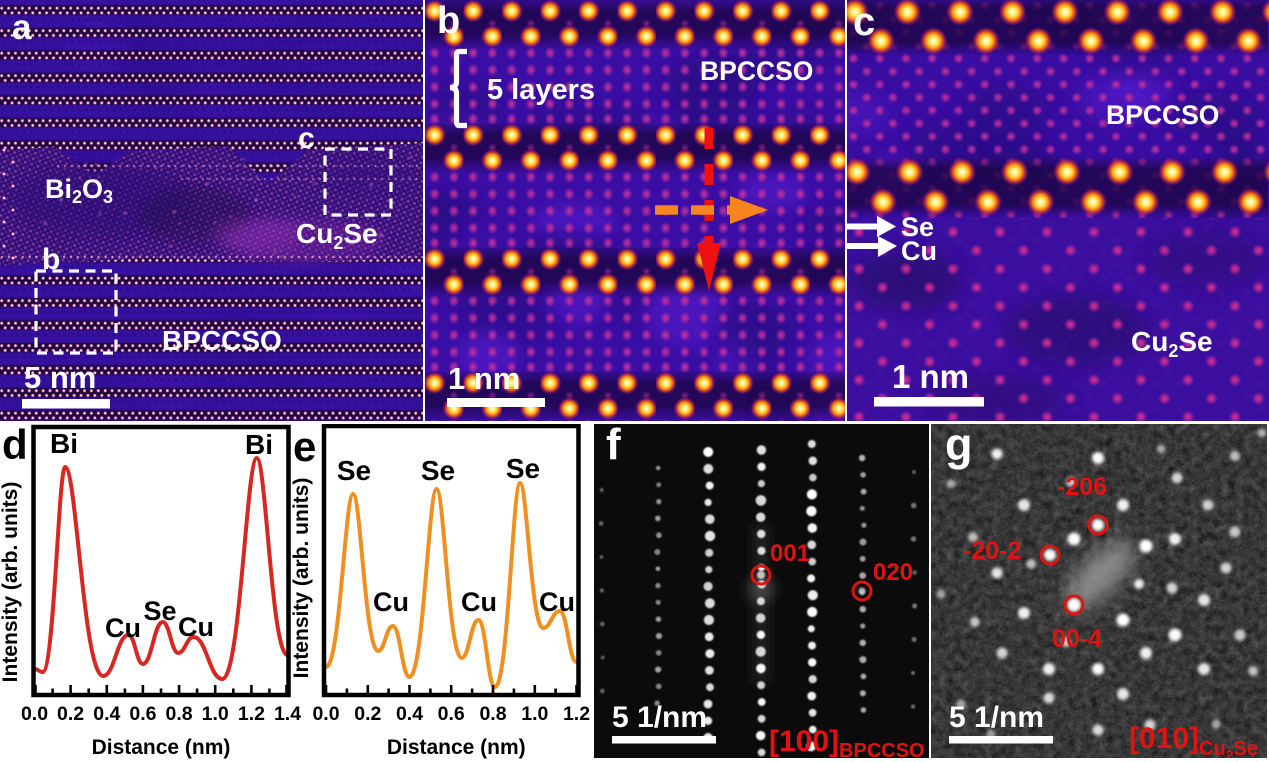 This screenshot has width=1269, height=762. What do you see at coordinates (15, 446) in the screenshot?
I see `svg-text: d` at bounding box center [15, 446].